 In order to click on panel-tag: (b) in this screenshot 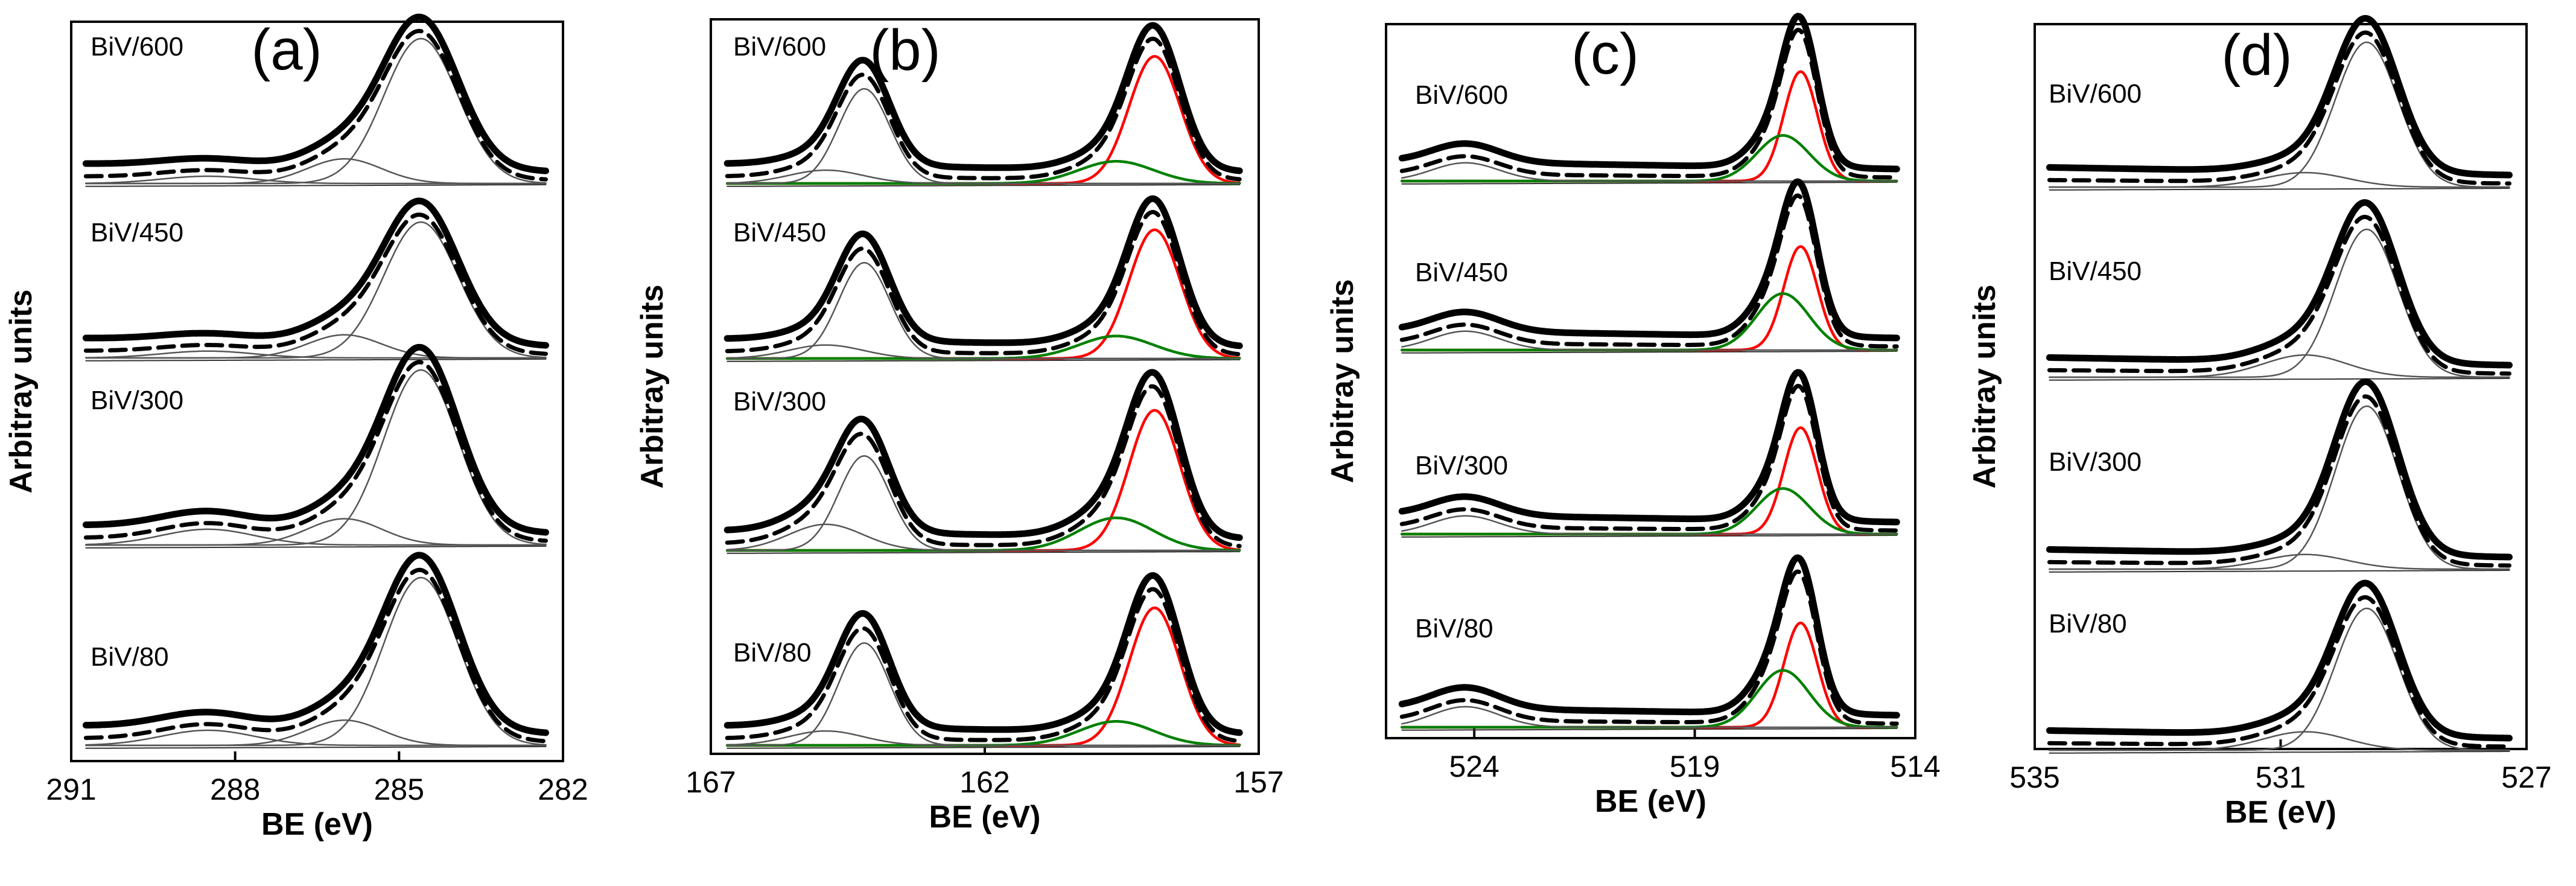, I will do `click(905, 50)`.